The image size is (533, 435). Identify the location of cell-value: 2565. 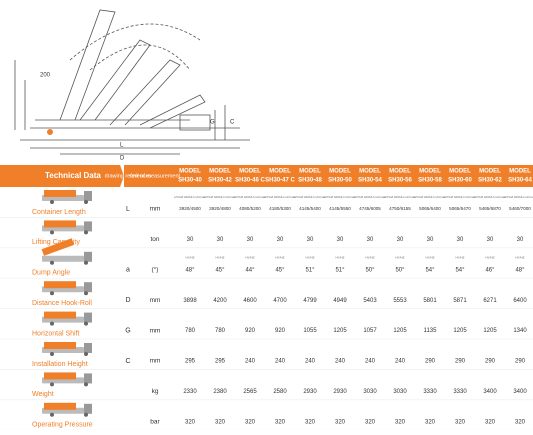
(250, 392).